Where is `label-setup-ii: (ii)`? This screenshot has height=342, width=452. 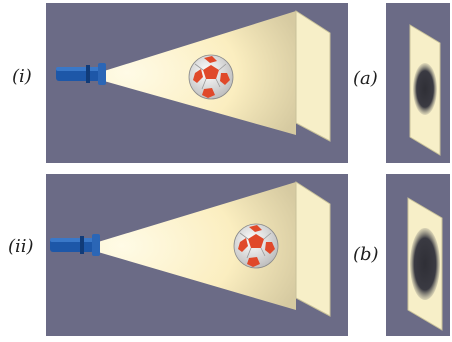
label-setup-ii: (ii) is located at coordinates (21, 246).